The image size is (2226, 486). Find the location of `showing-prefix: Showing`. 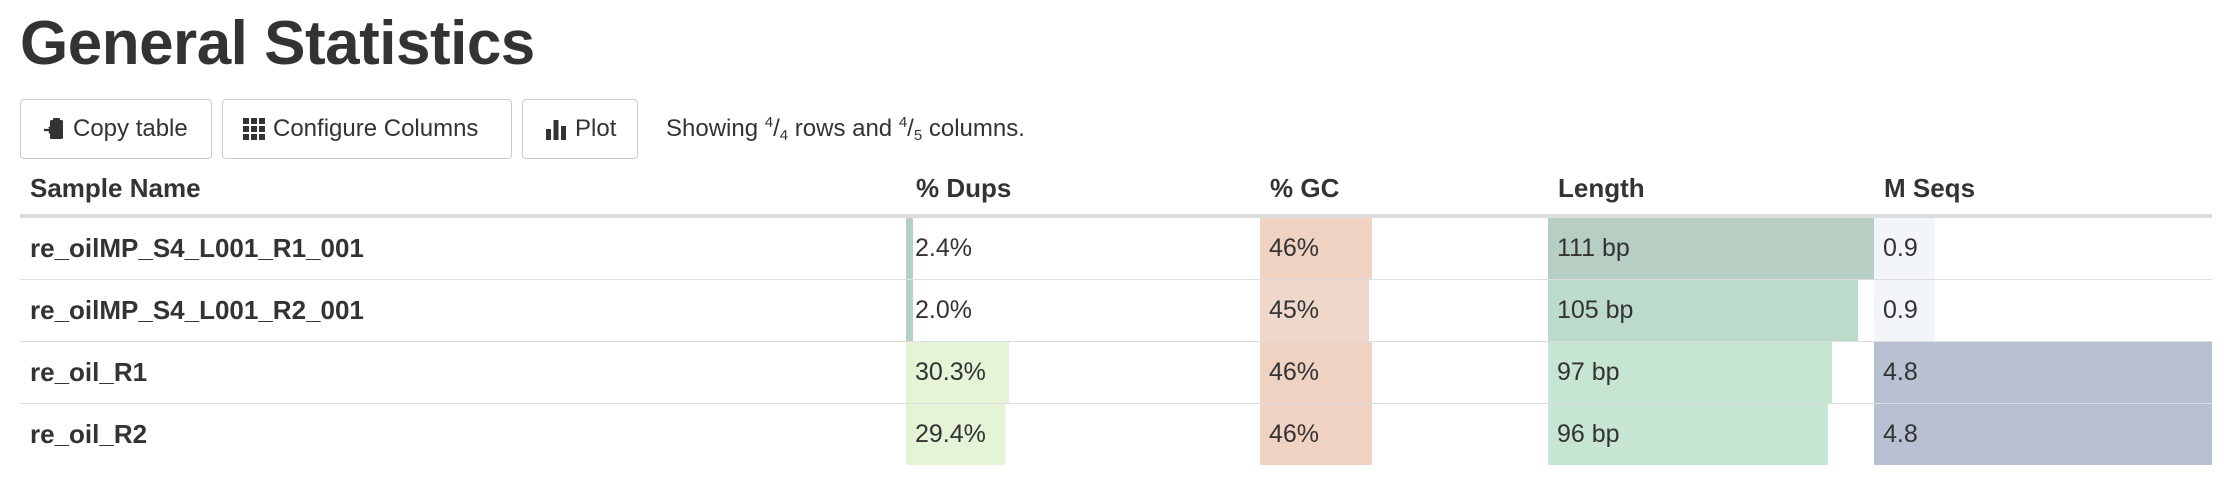

showing-prefix: Showing is located at coordinates (712, 128).